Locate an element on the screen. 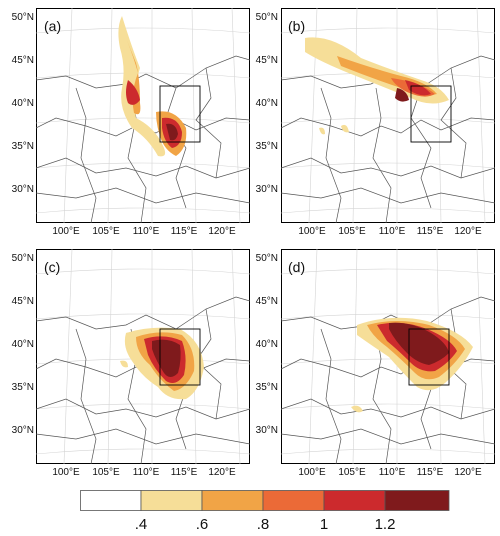  panel-label: (b) is located at coordinates (297, 26).